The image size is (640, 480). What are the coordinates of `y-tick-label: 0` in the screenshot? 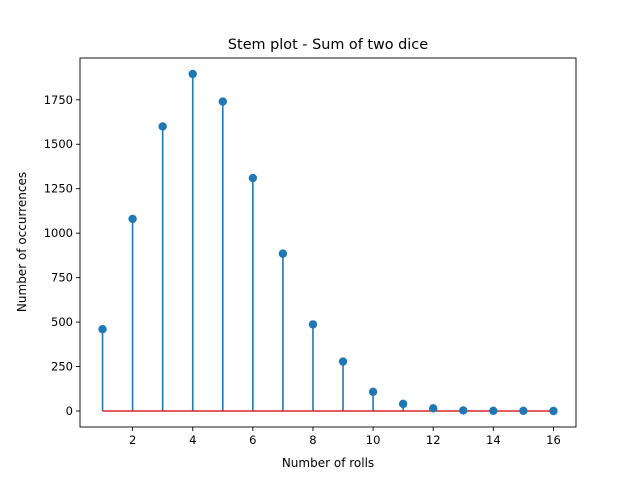 It's located at (69, 411).